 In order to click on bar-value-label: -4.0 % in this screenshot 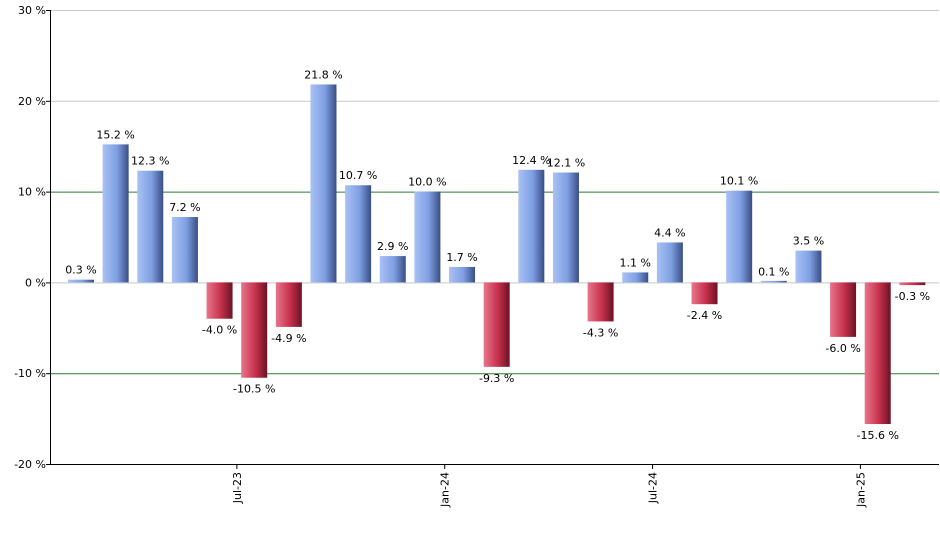, I will do `click(219, 330)`.